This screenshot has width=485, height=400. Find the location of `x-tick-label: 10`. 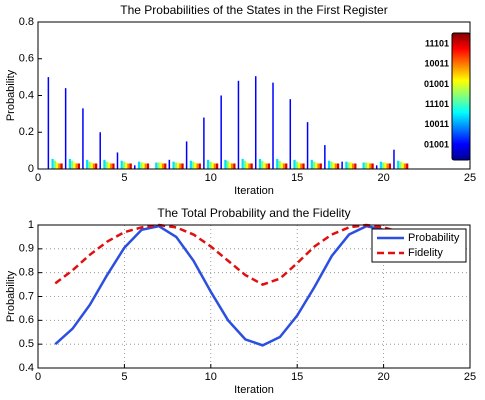

x-tick-label: 10 is located at coordinates (211, 377).